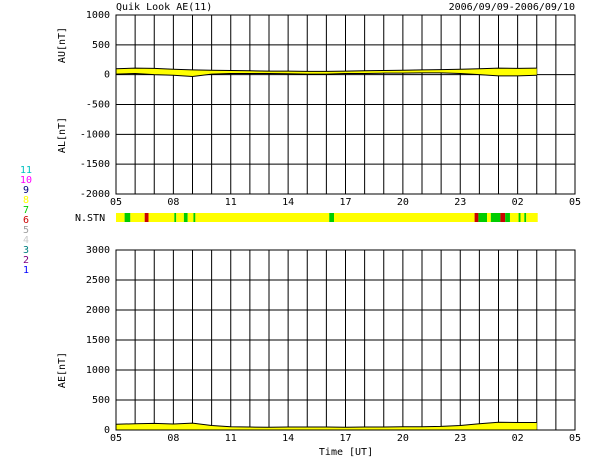 The image size is (590, 460). Describe the element at coordinates (26, 270) in the screenshot. I see `legend-label: 1` at that location.